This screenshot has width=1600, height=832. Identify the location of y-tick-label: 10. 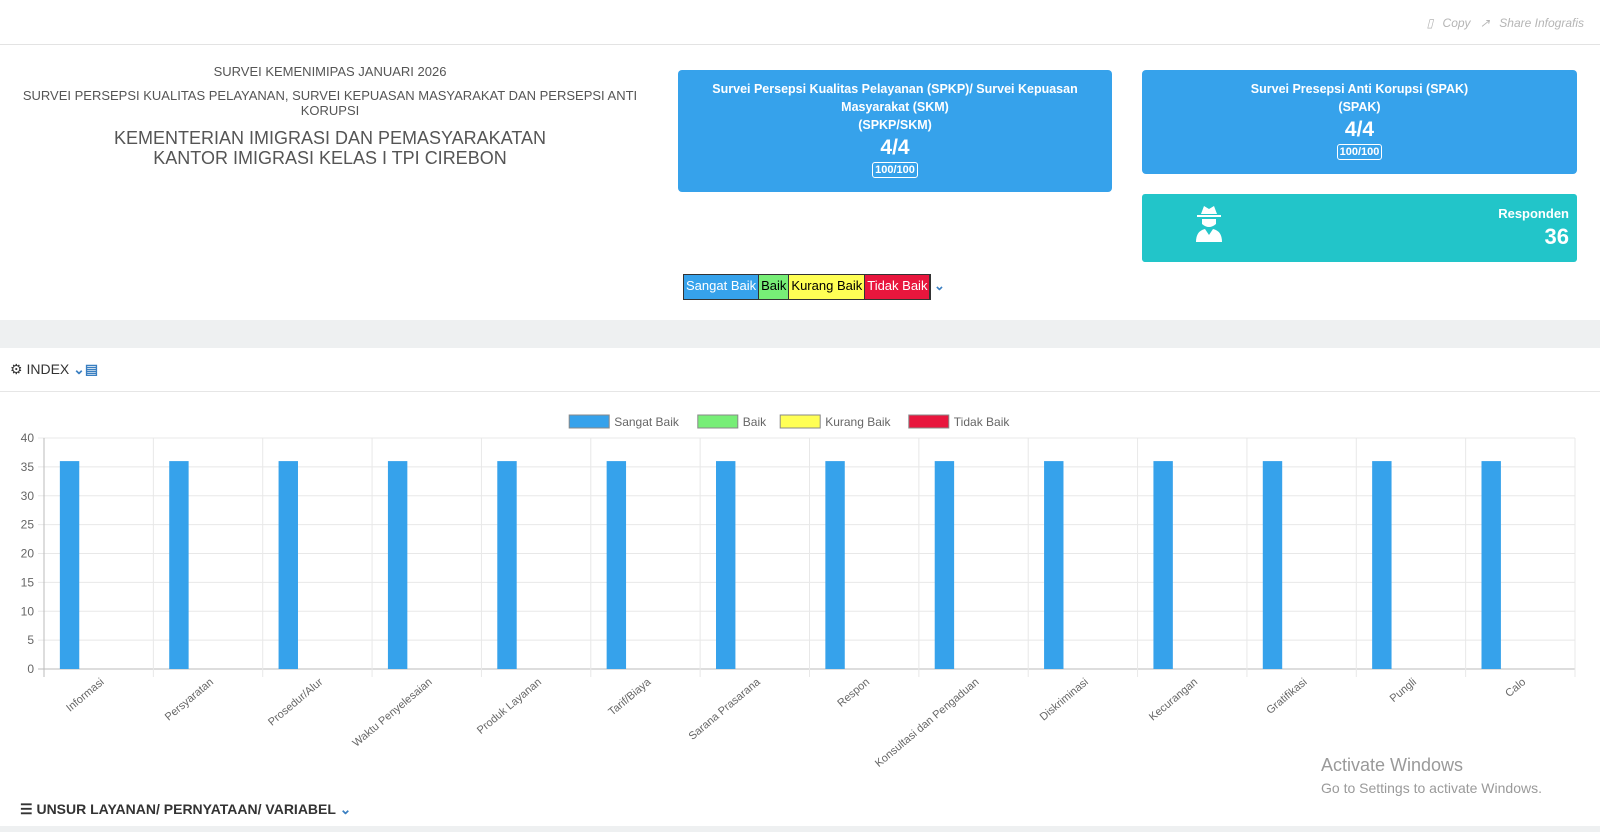
(28, 611).